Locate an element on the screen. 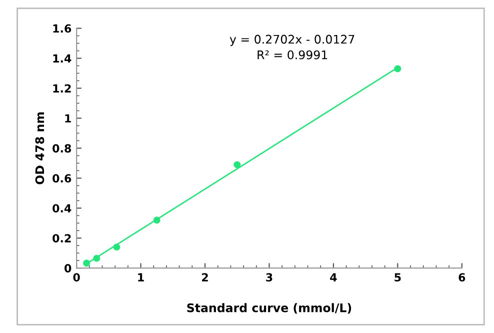 This screenshot has width=494, height=333. x-axis-title: Standard curve (mmol/L) is located at coordinates (269, 308).